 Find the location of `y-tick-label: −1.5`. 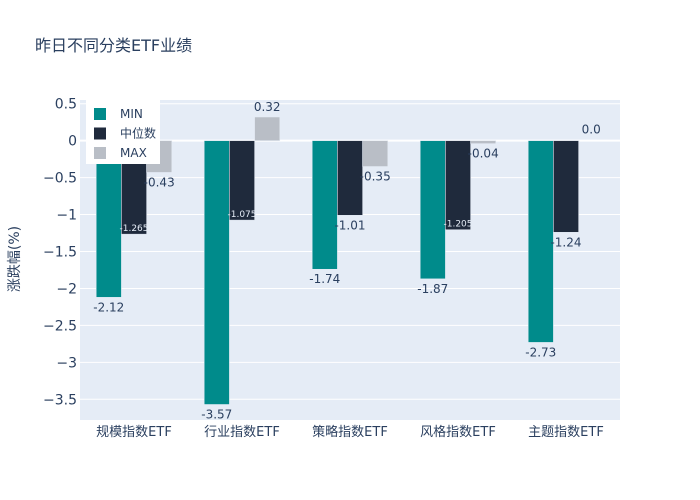

y-tick-label: −1.5 is located at coordinates (60, 253).